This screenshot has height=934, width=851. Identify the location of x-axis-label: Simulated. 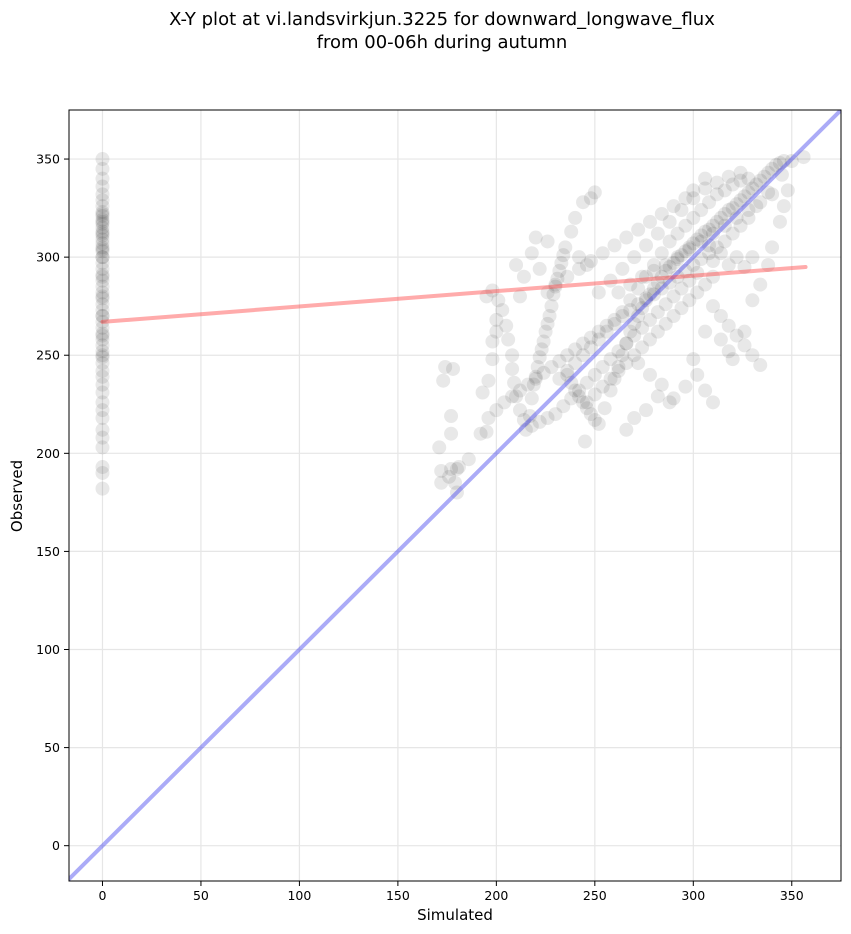
(455, 915).